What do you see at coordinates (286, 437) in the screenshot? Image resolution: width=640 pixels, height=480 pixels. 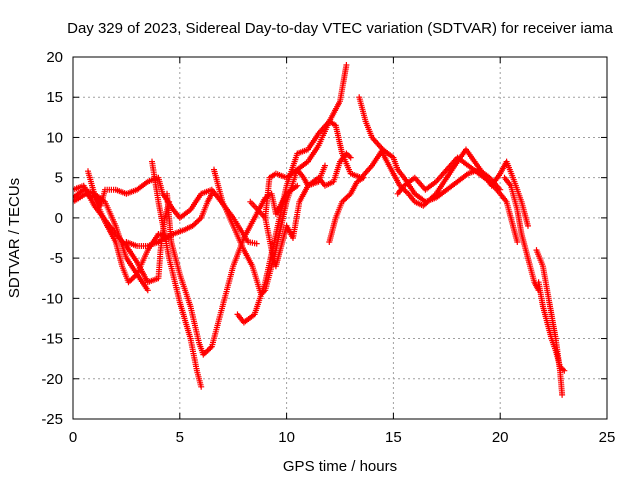 I see `x-tick-label: 10` at bounding box center [286, 437].